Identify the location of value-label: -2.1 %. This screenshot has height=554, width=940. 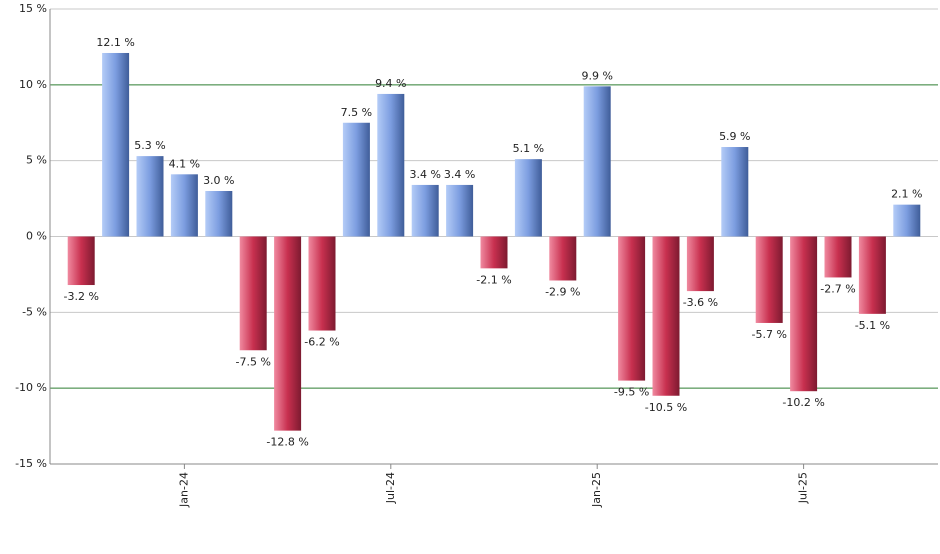
(493, 279).